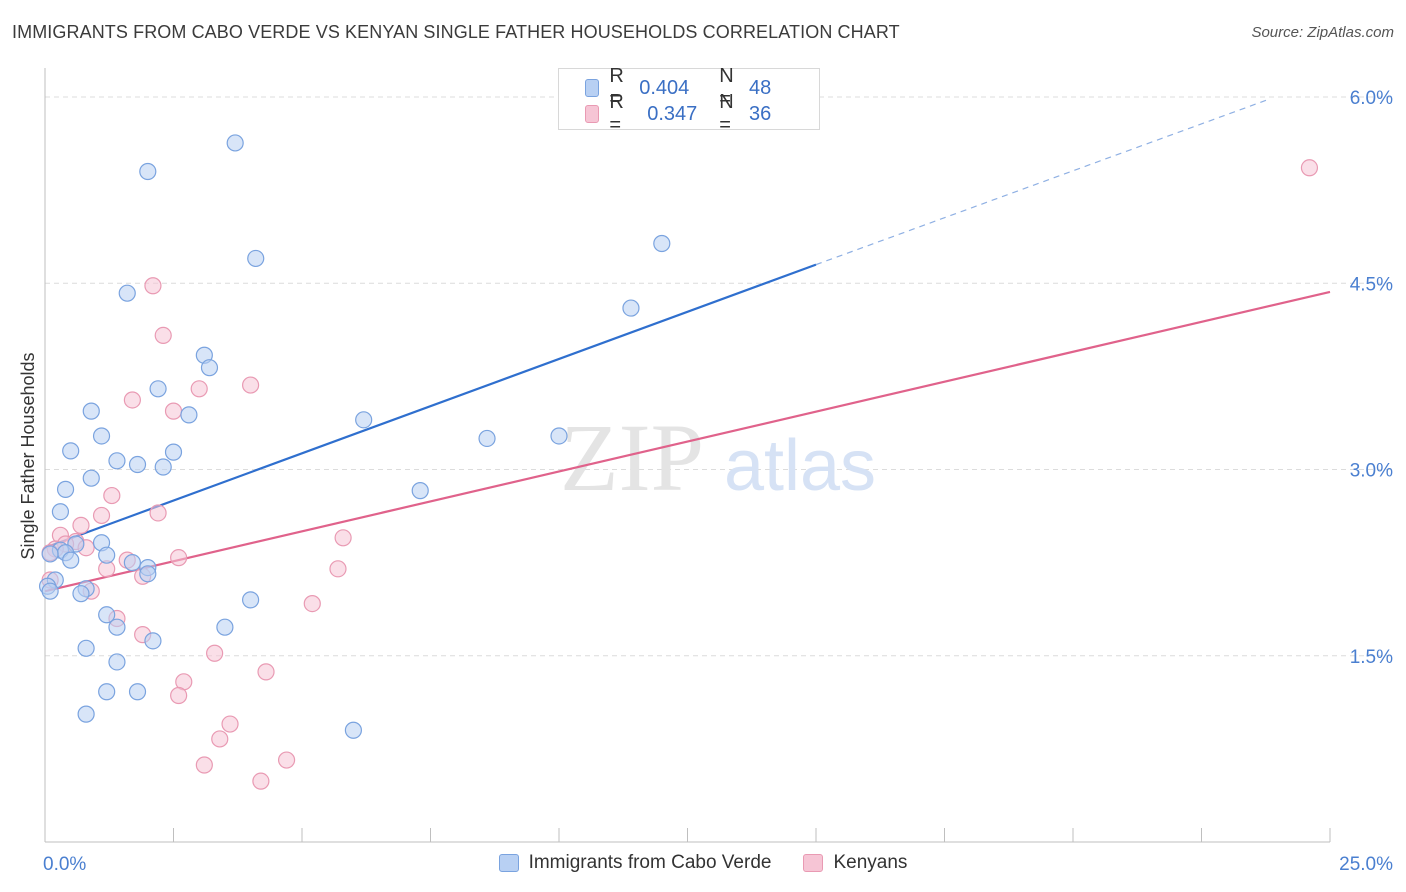 This screenshot has height=892, width=1406. Describe the element at coordinates (1366, 864) in the screenshot. I see `x-tick-label: 25.0%` at that location.